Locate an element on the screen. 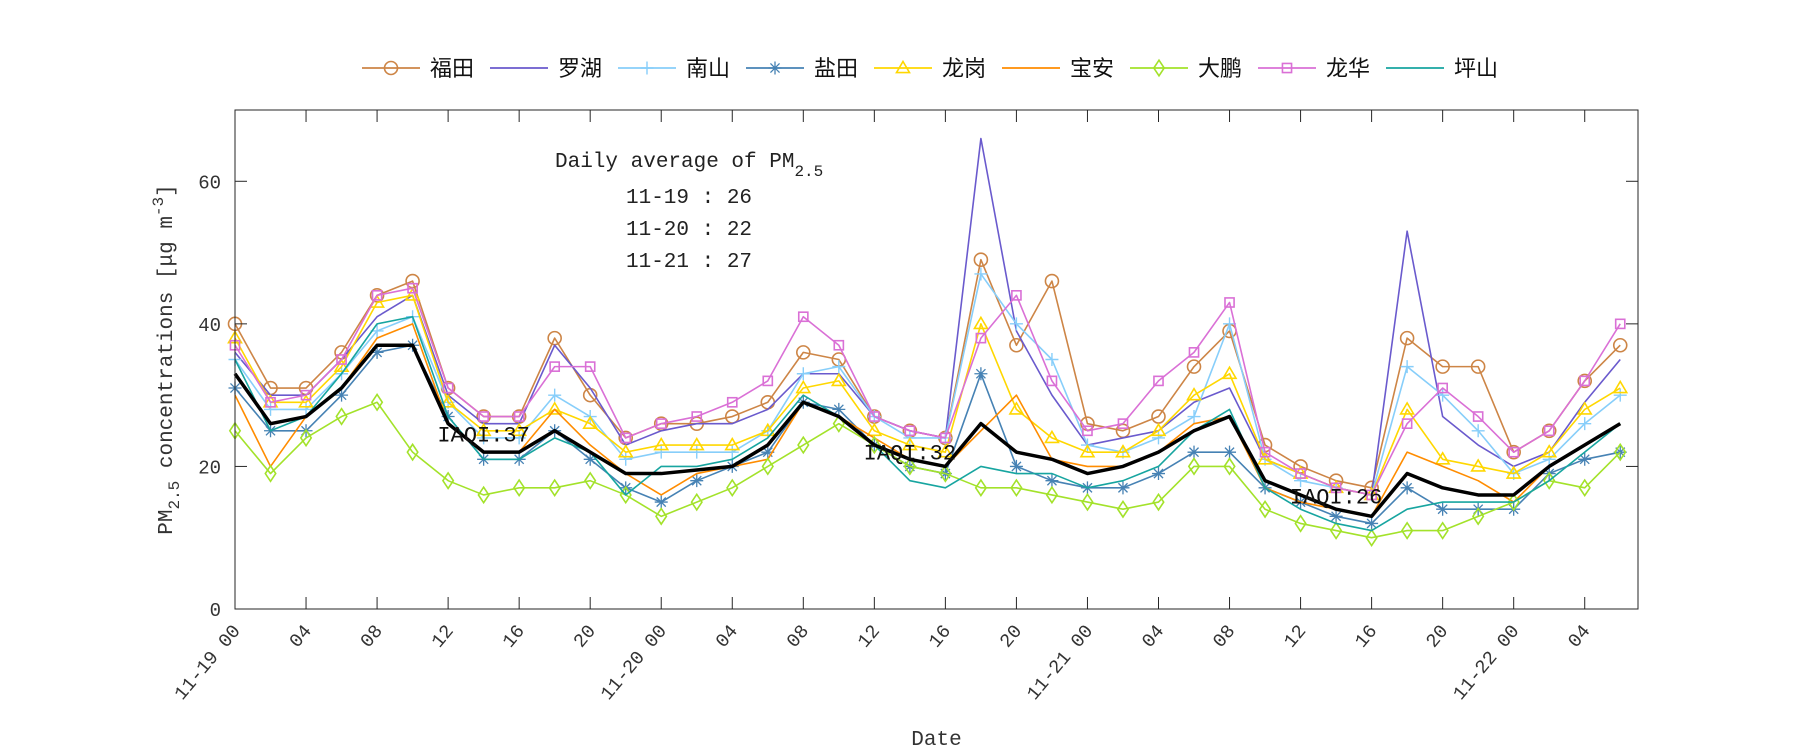 The width and height of the screenshot is (1800, 750). y-tick-label: 40 is located at coordinates (209, 326).